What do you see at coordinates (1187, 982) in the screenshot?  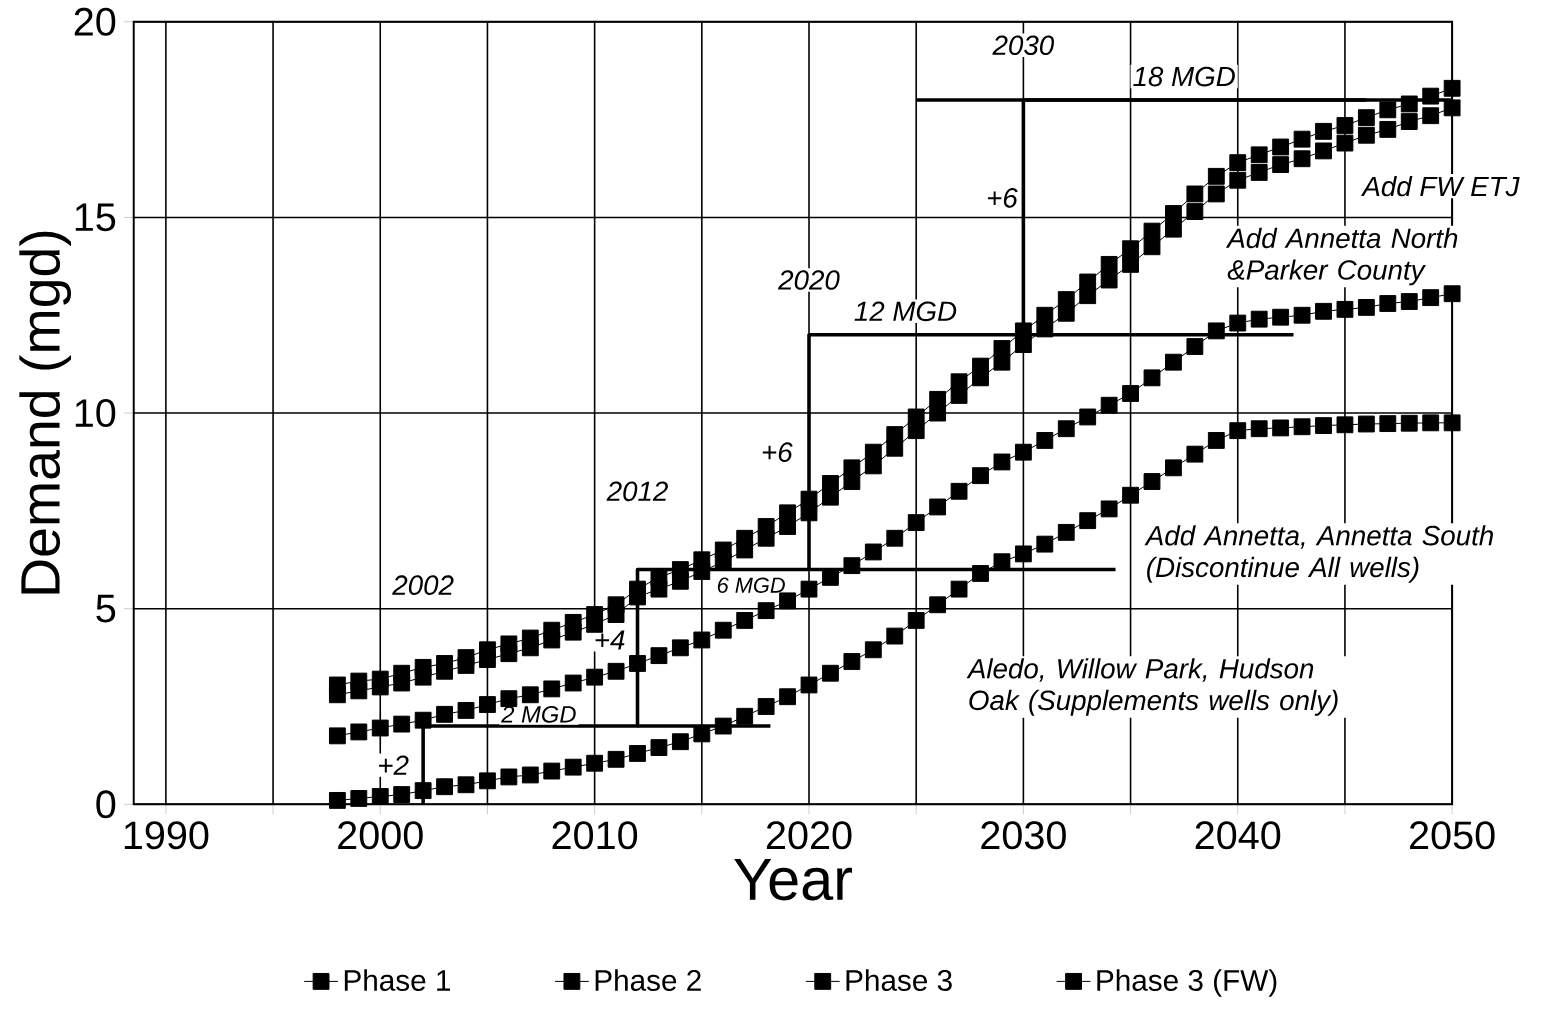 I see `legend-label: Phase 3 (FW)` at bounding box center [1187, 982].